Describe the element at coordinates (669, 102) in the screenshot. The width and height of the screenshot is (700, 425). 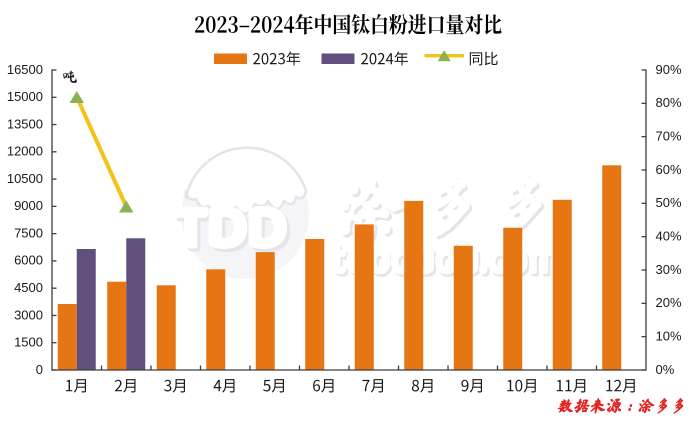
I see `svg-text: 80%` at that location.